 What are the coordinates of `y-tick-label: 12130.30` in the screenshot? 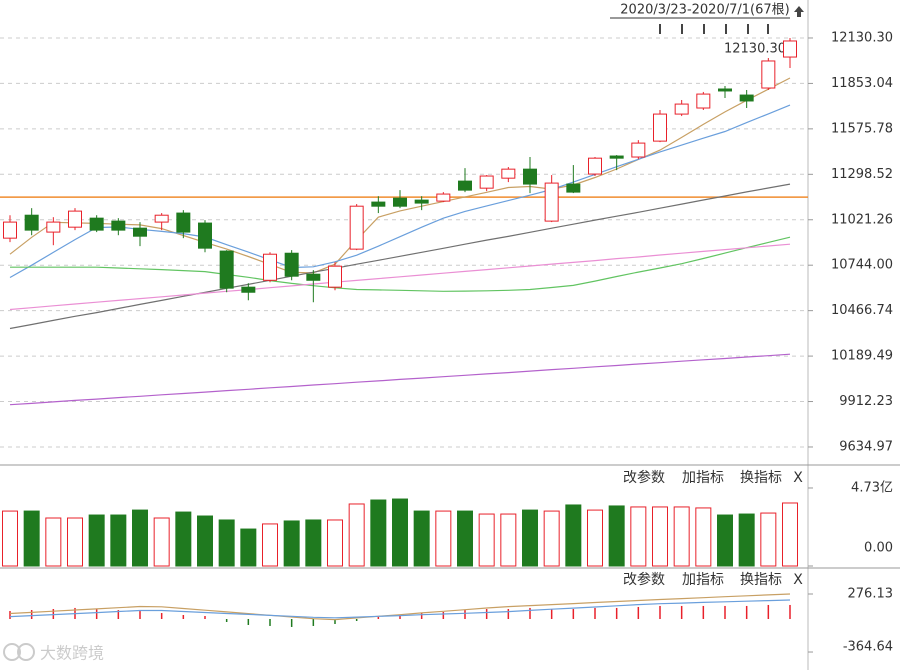 It's located at (862, 37).